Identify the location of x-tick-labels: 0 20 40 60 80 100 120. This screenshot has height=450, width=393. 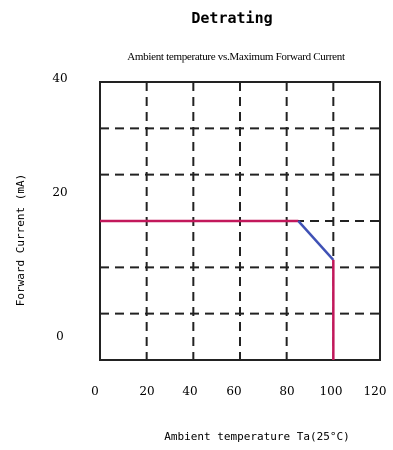
(238, 391).